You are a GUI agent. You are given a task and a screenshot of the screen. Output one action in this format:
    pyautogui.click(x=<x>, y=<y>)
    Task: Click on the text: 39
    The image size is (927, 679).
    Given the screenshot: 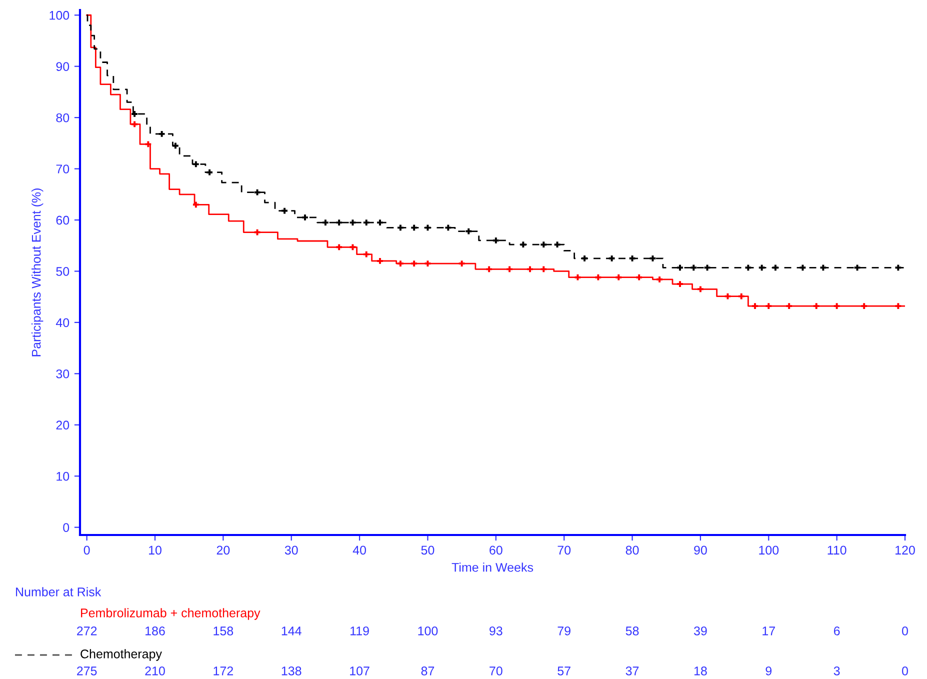 What is the action you would take?
    pyautogui.click(x=700, y=631)
    